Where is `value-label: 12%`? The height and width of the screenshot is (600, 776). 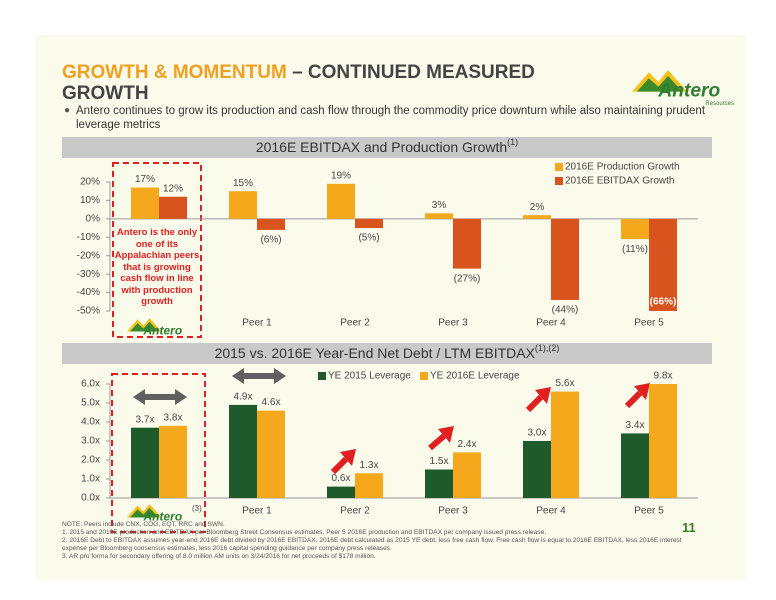 value-label: 12% is located at coordinates (173, 188).